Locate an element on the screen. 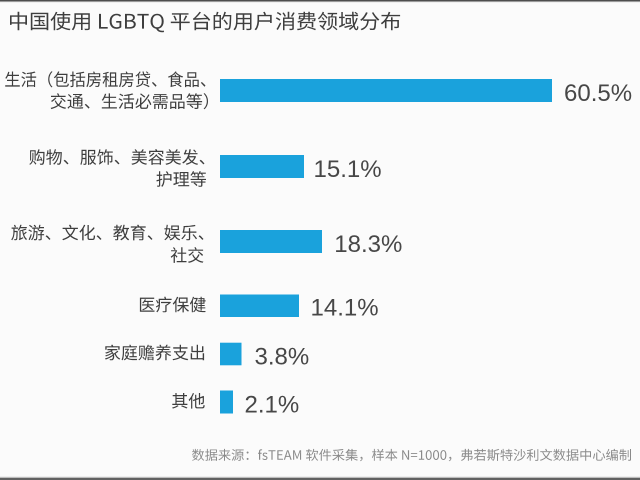 The width and height of the screenshot is (640, 480). svg-text: 2.1% is located at coordinates (272, 404).